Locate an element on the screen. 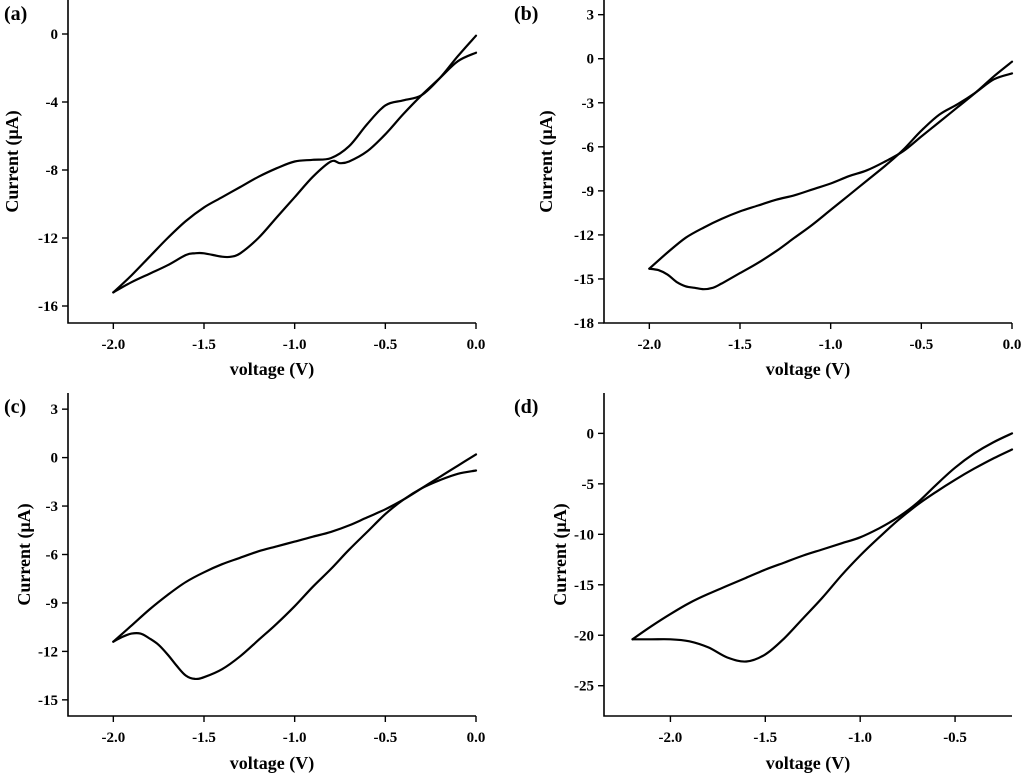 The image size is (1024, 780). y-tick-label: -18 is located at coordinates (584, 324).